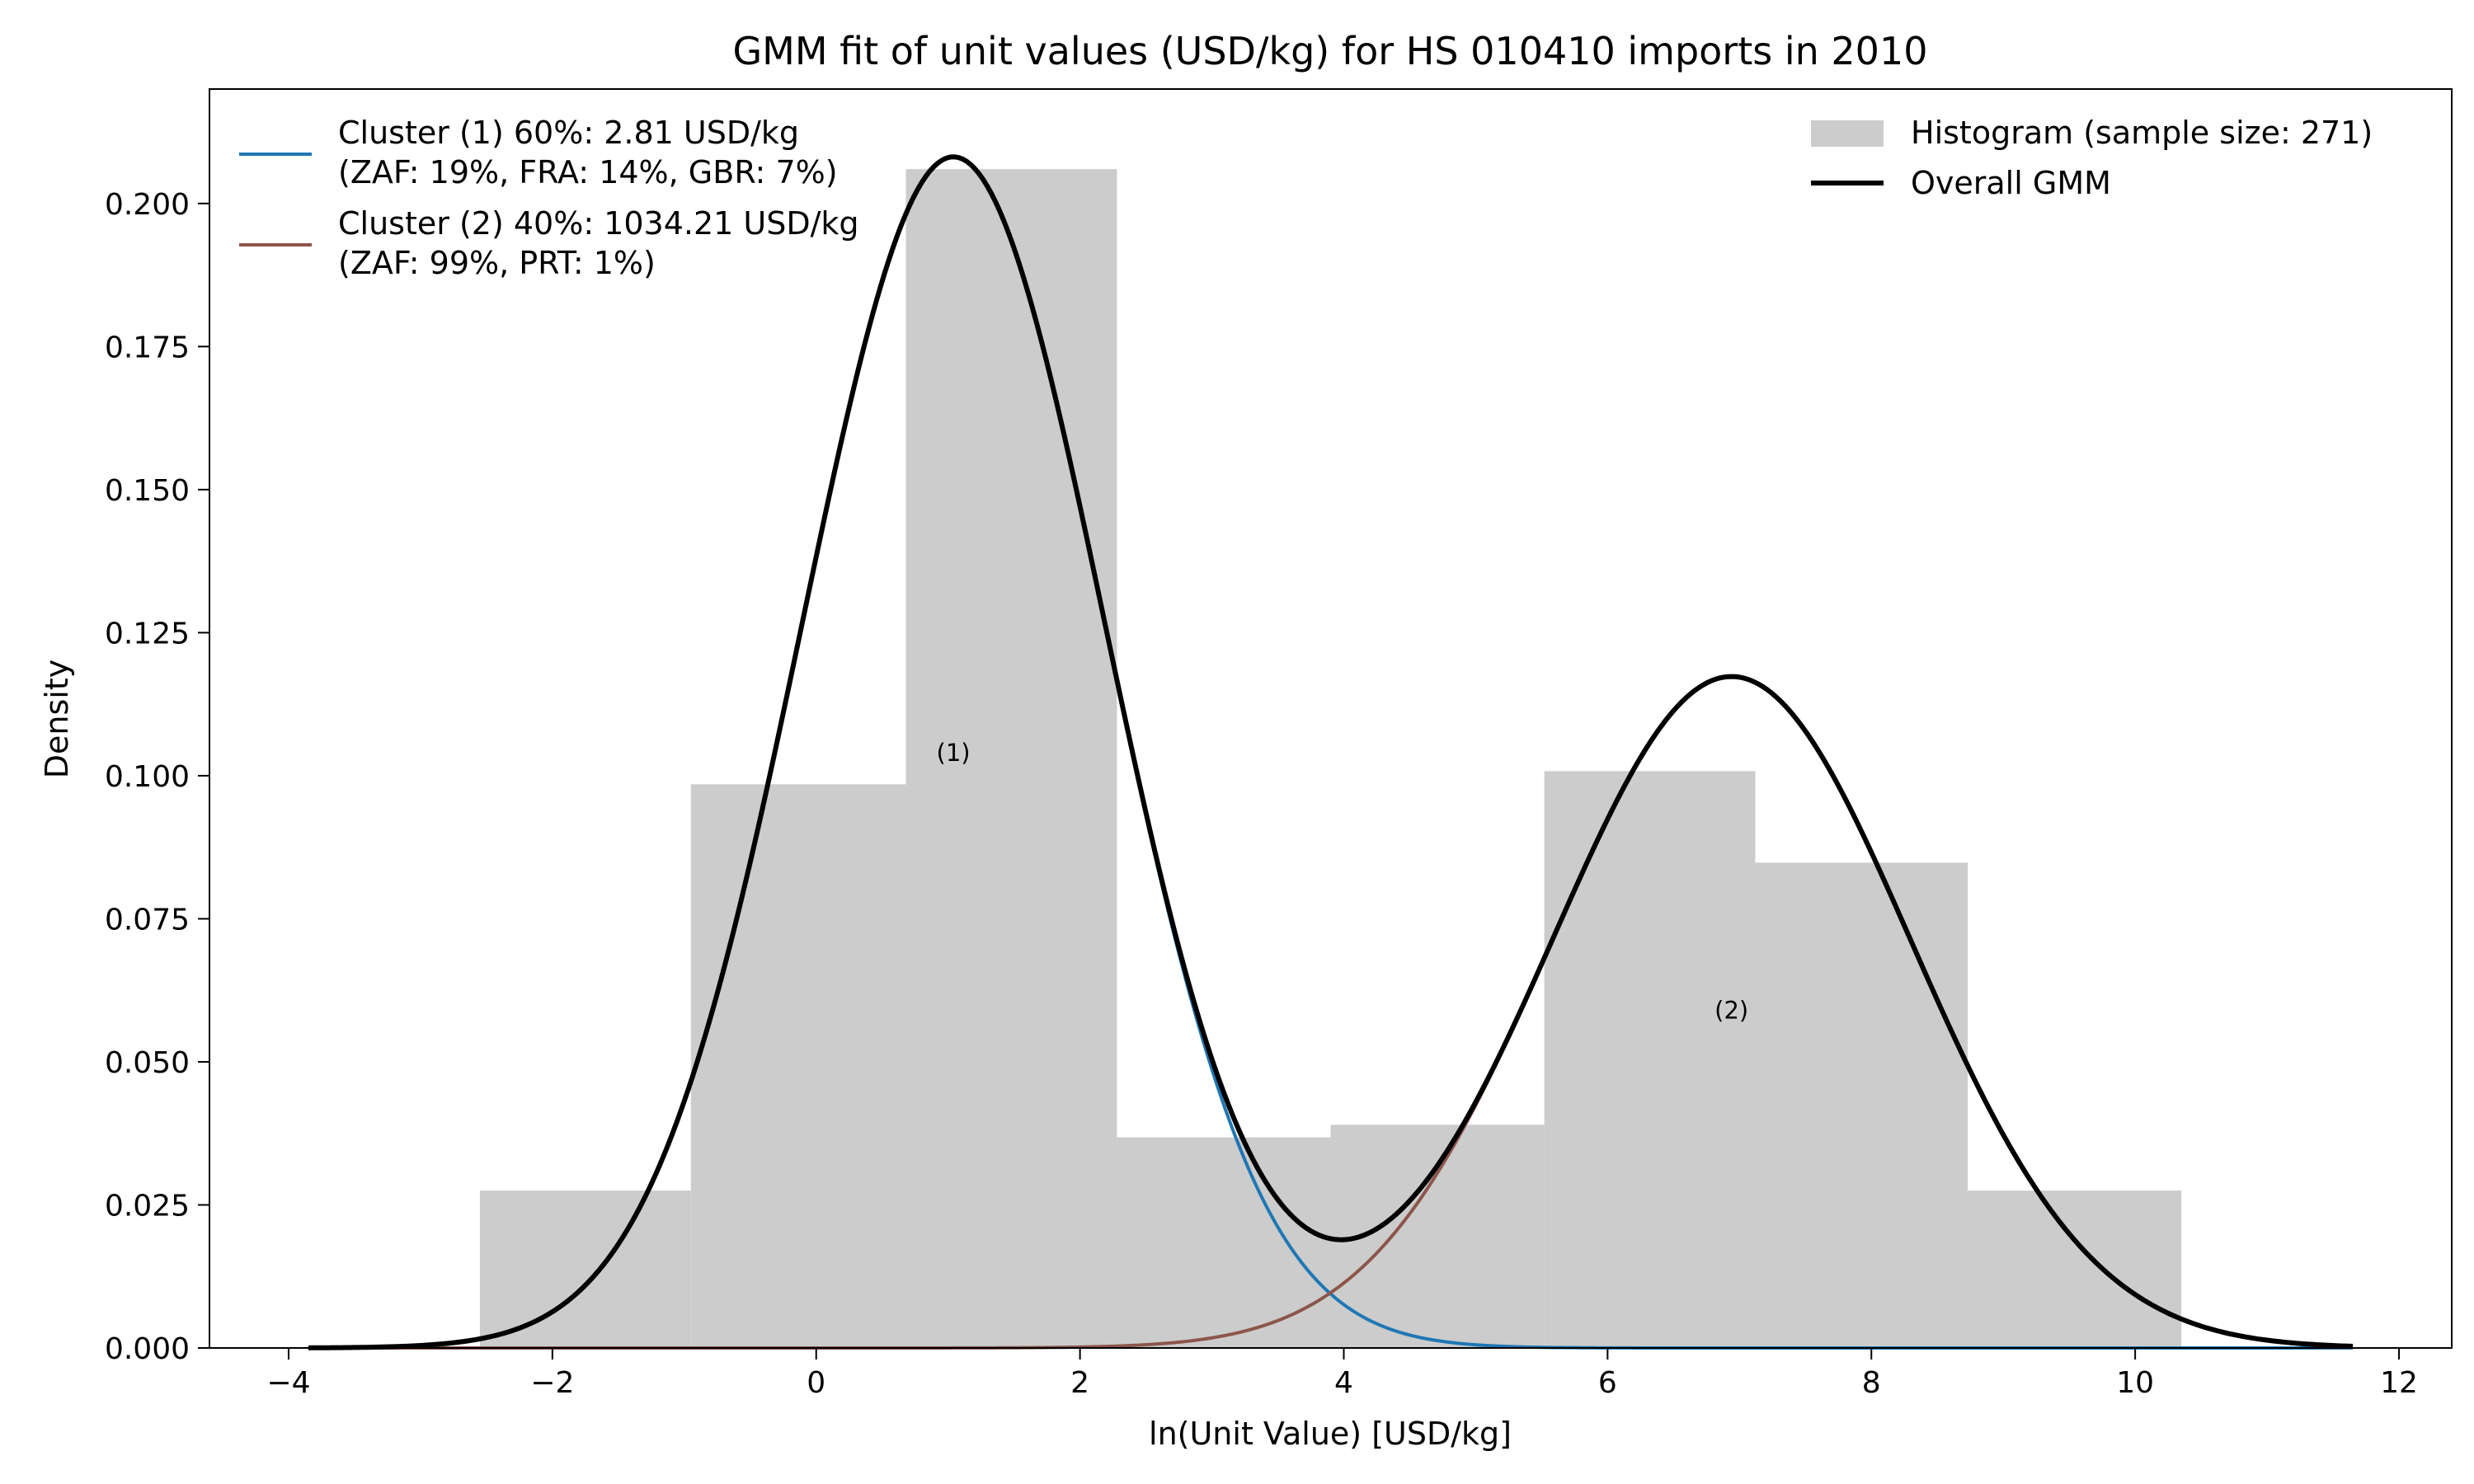 This screenshot has height=1484, width=2474. What do you see at coordinates (57, 719) in the screenshot?
I see `y-axis-label: Density` at bounding box center [57, 719].